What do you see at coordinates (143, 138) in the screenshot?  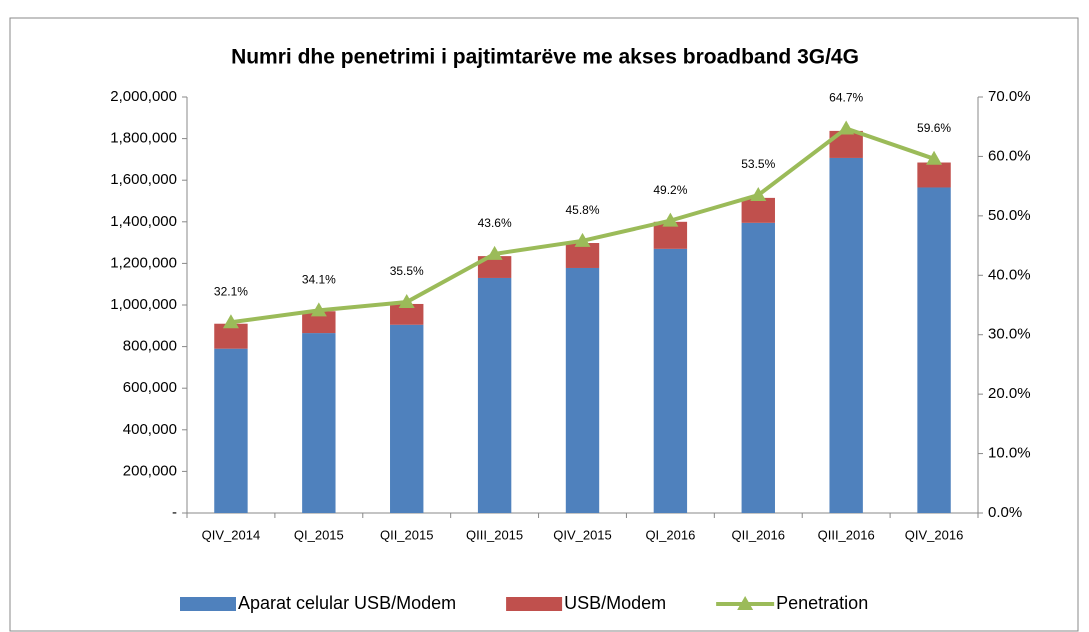 I see `y-tick-label: 1,800,000` at bounding box center [143, 138].